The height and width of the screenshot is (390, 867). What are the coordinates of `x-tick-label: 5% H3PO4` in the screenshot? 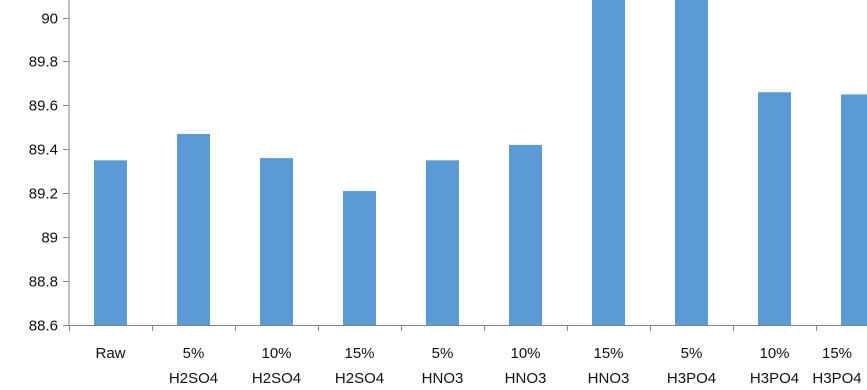 It's located at (691, 366).